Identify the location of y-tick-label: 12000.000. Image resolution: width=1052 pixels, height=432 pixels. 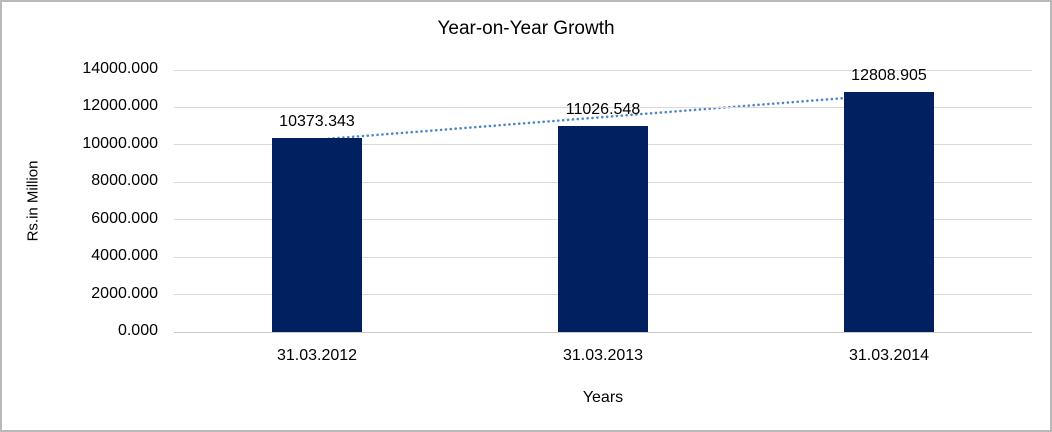
(120, 106).